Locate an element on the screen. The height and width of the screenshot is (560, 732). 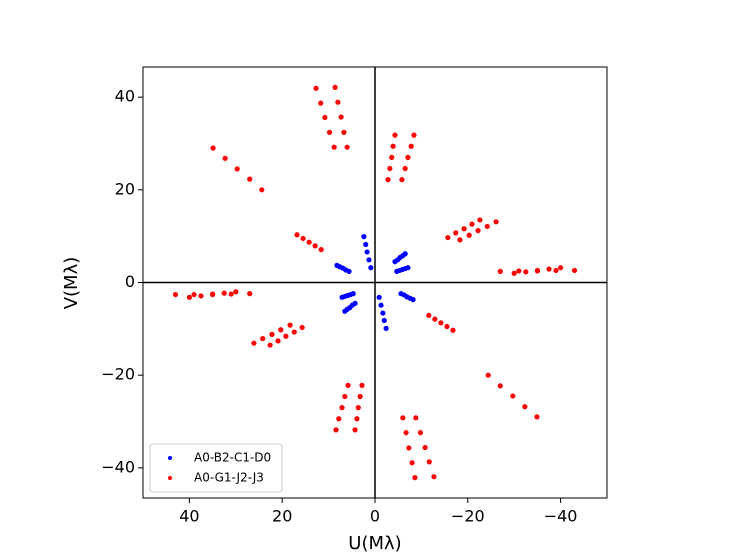
x-tick-label: −20 is located at coordinates (468, 516).